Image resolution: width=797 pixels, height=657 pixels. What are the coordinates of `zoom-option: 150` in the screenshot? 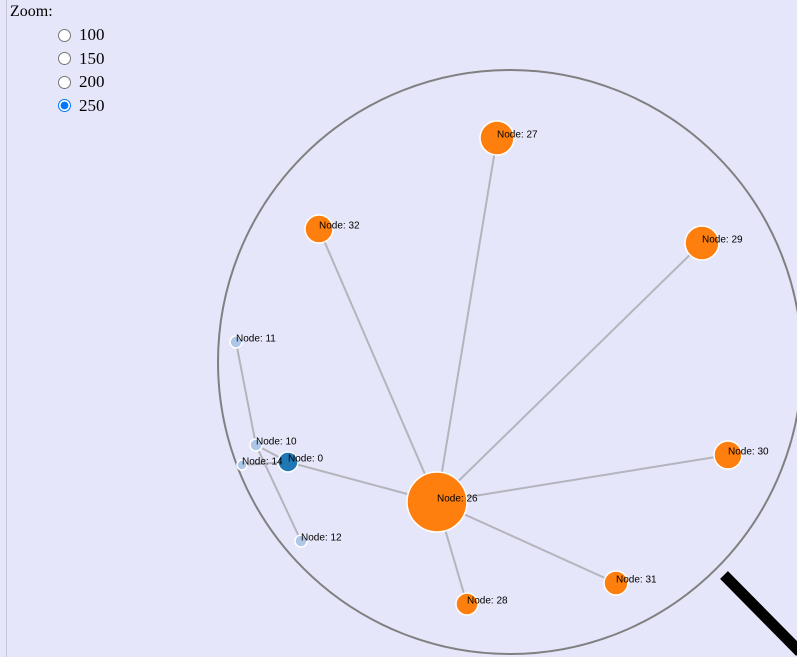 It's located at (81, 59).